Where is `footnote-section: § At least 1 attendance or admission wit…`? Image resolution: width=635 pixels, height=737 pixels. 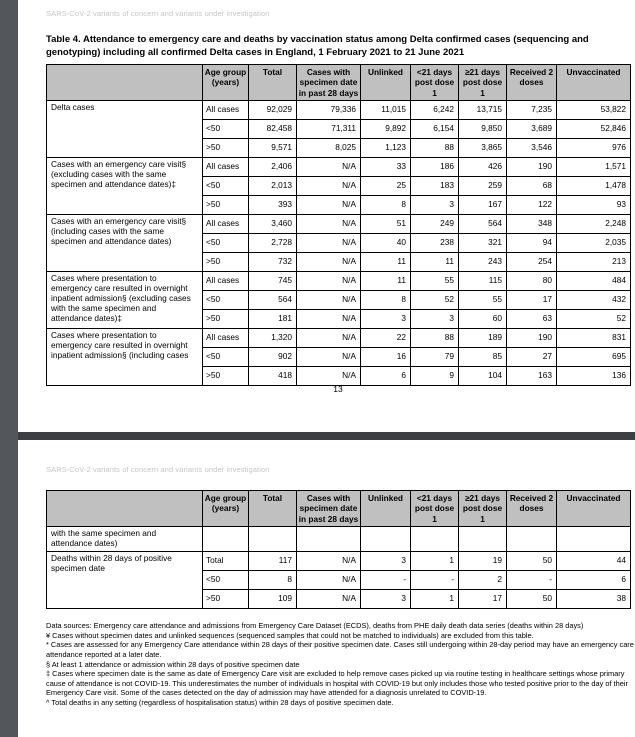
footnote-section: § At least 1 attendance or admission wit… is located at coordinates (173, 664).